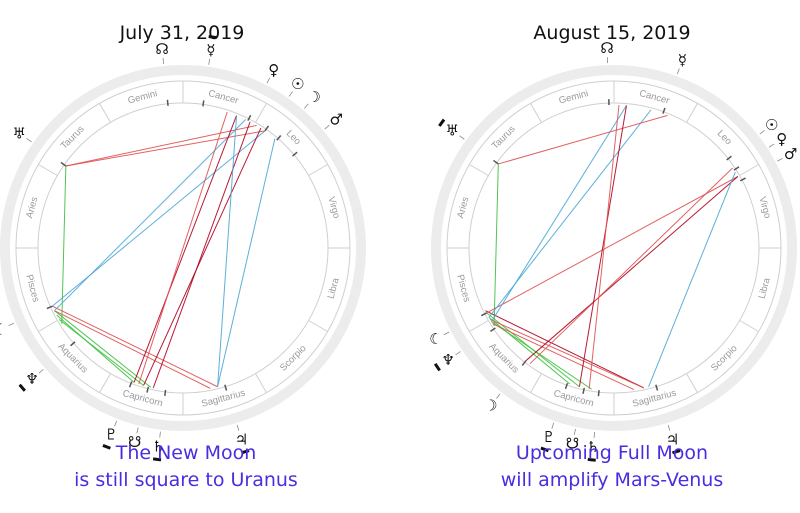 Image resolution: width=800 pixels, height=513 pixels. Describe the element at coordinates (167, 102) in the screenshot. I see `north-node-marker` at that location.